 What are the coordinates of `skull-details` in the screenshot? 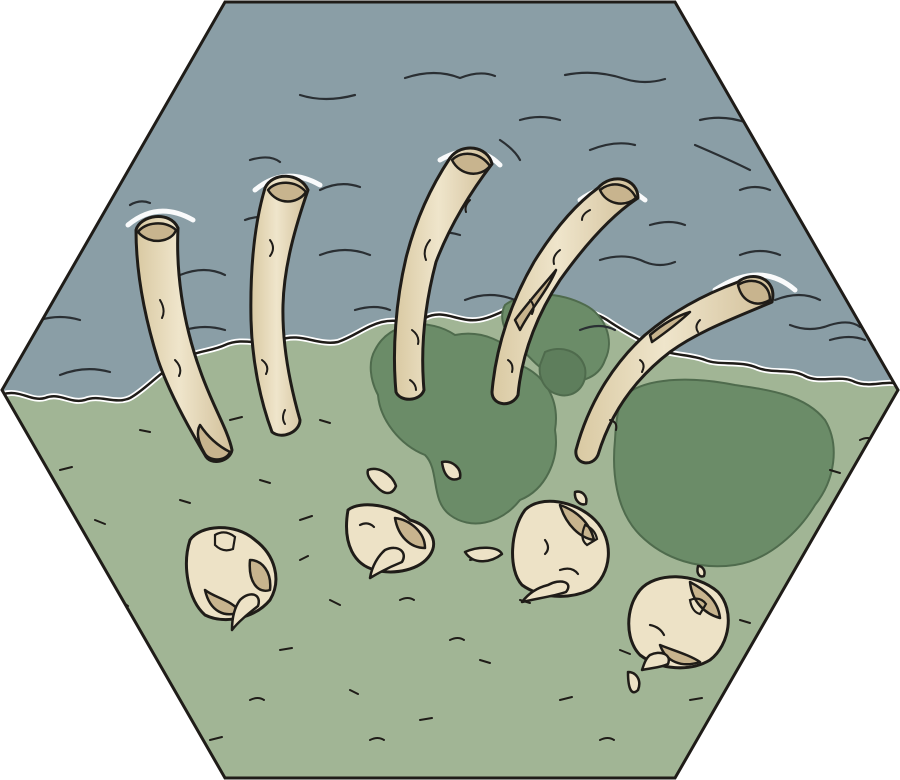 It's located at (460, 579).